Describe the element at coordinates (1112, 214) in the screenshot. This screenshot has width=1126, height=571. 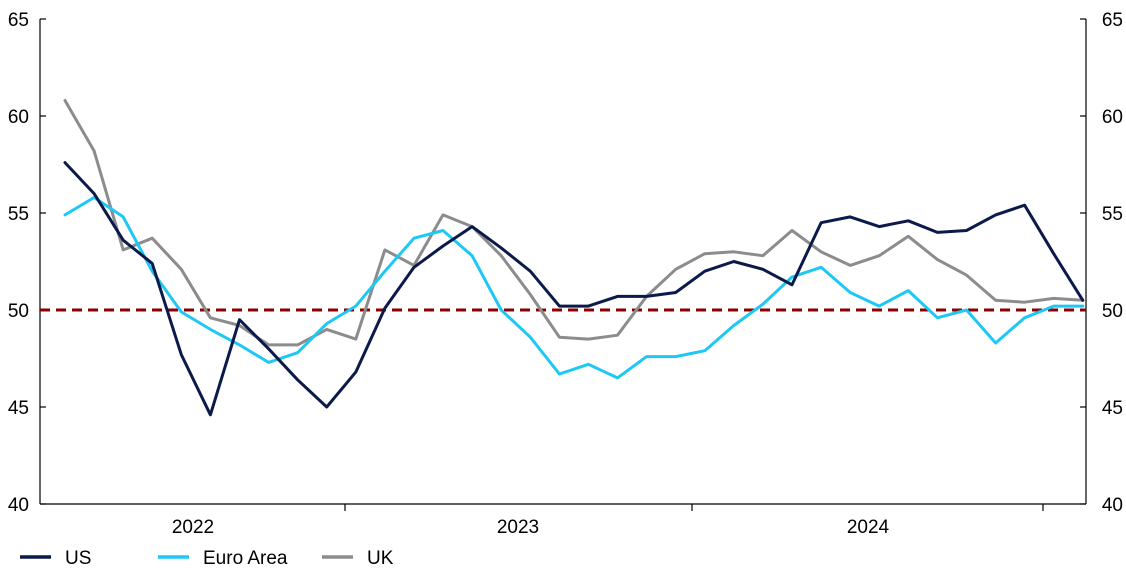
I see `right-y-tick-label: 55` at that location.